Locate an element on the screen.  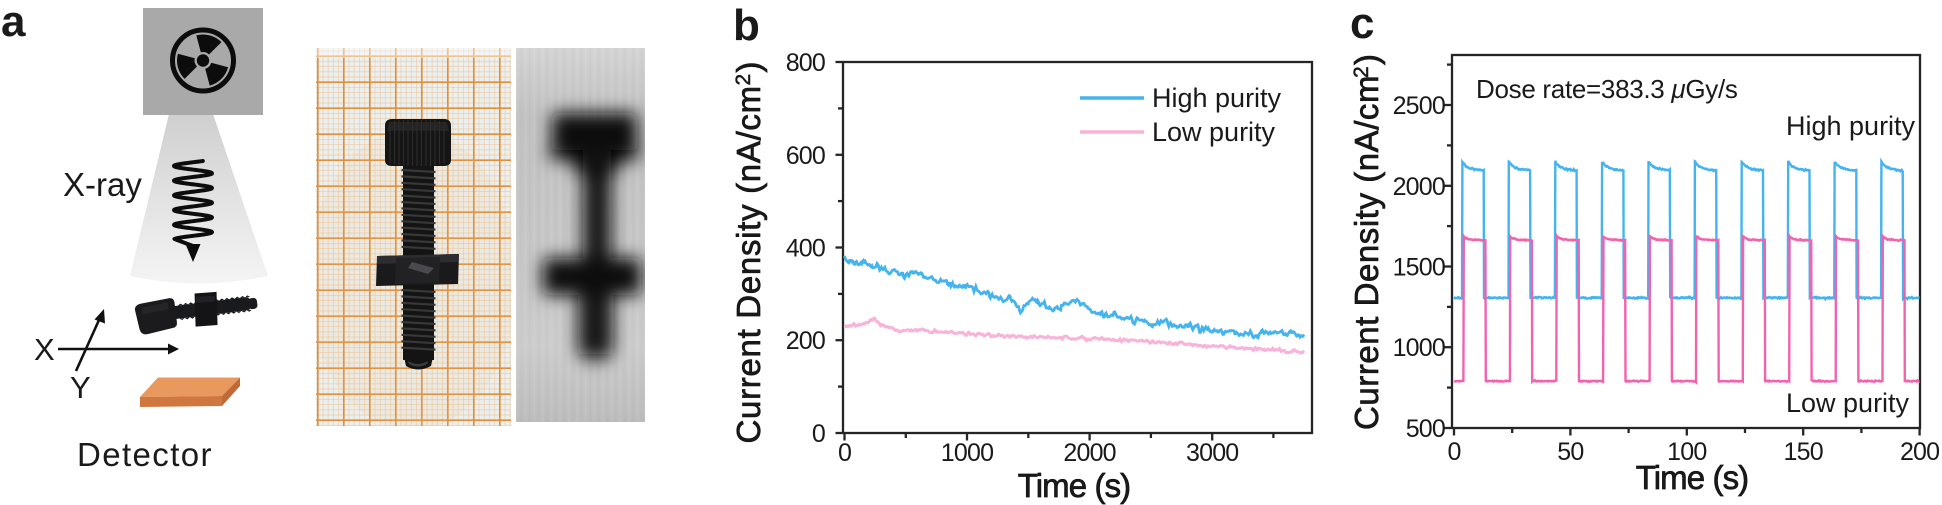
svg-text: 150 is located at coordinates (1803, 452).